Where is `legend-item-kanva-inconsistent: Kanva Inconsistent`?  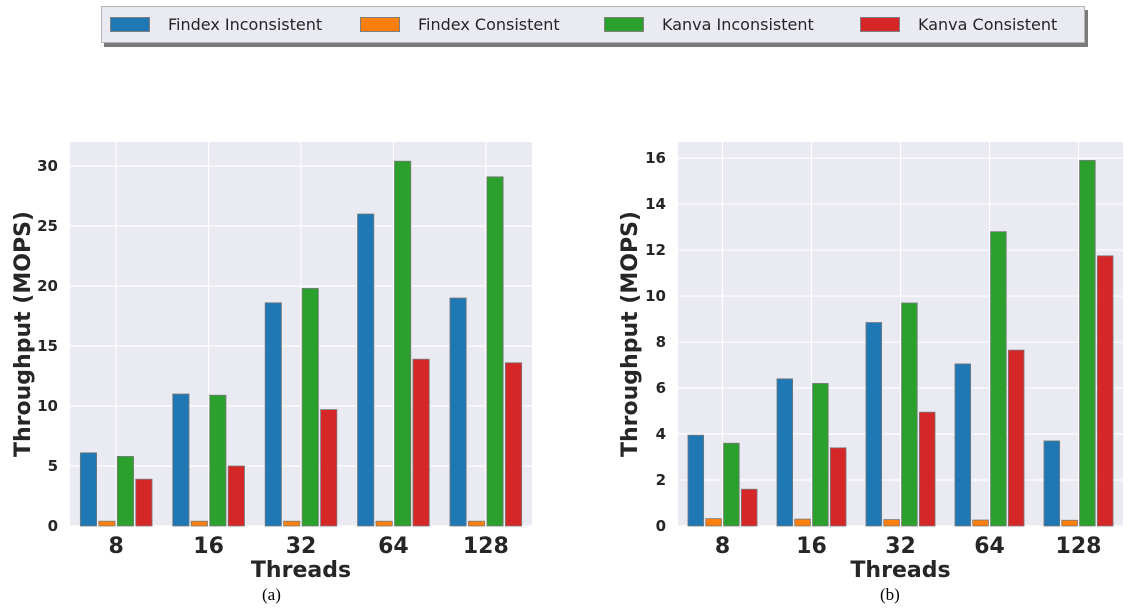
legend-item-kanva-inconsistent: Kanva Inconsistent is located at coordinates (709, 24).